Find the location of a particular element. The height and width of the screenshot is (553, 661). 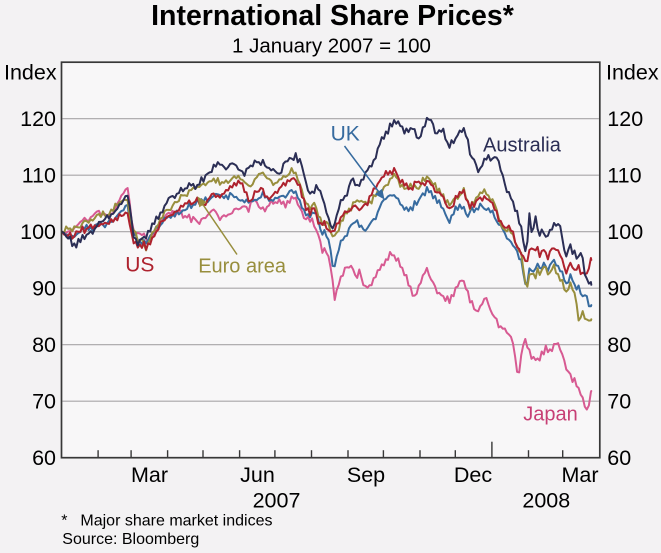

svg-text: Jun is located at coordinates (257, 475).